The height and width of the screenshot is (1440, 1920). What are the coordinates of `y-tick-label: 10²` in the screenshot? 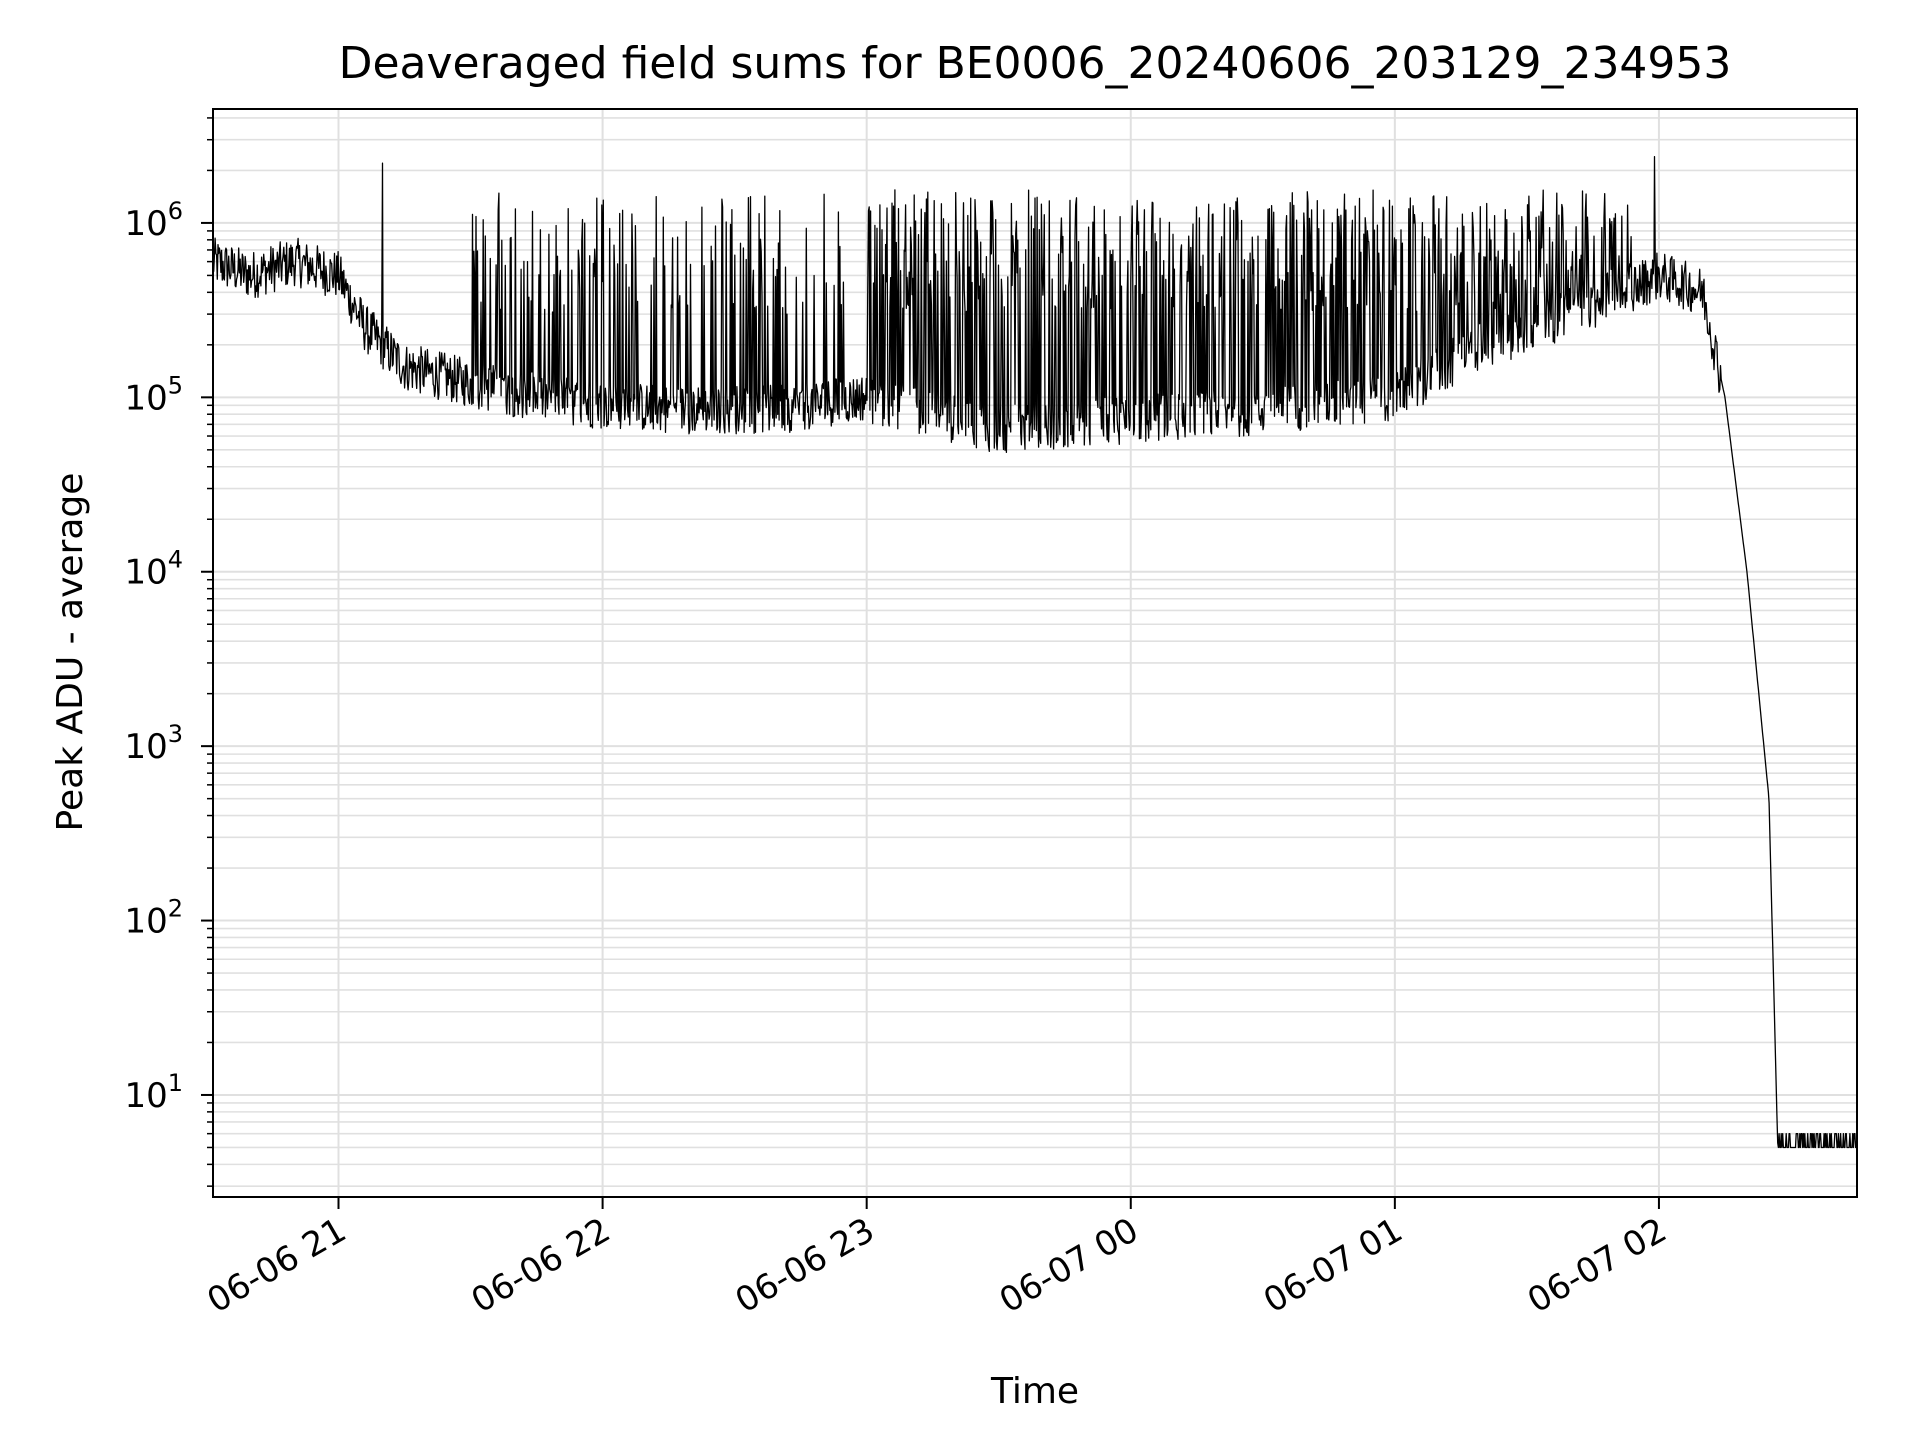 It's located at (153, 918).